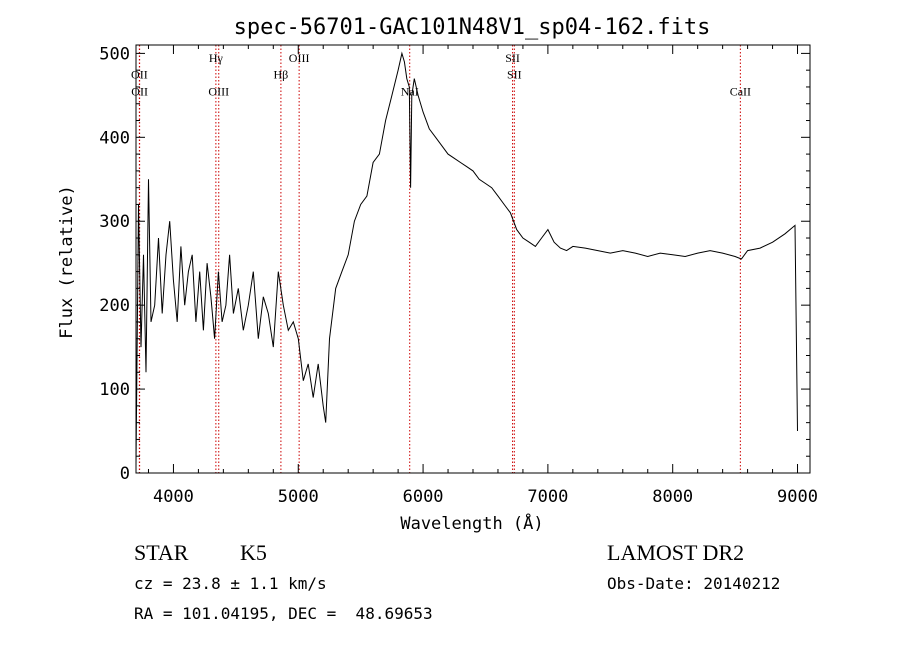  Describe the element at coordinates (672, 497) in the screenshot. I see `x-tick-label: 8000` at that location.